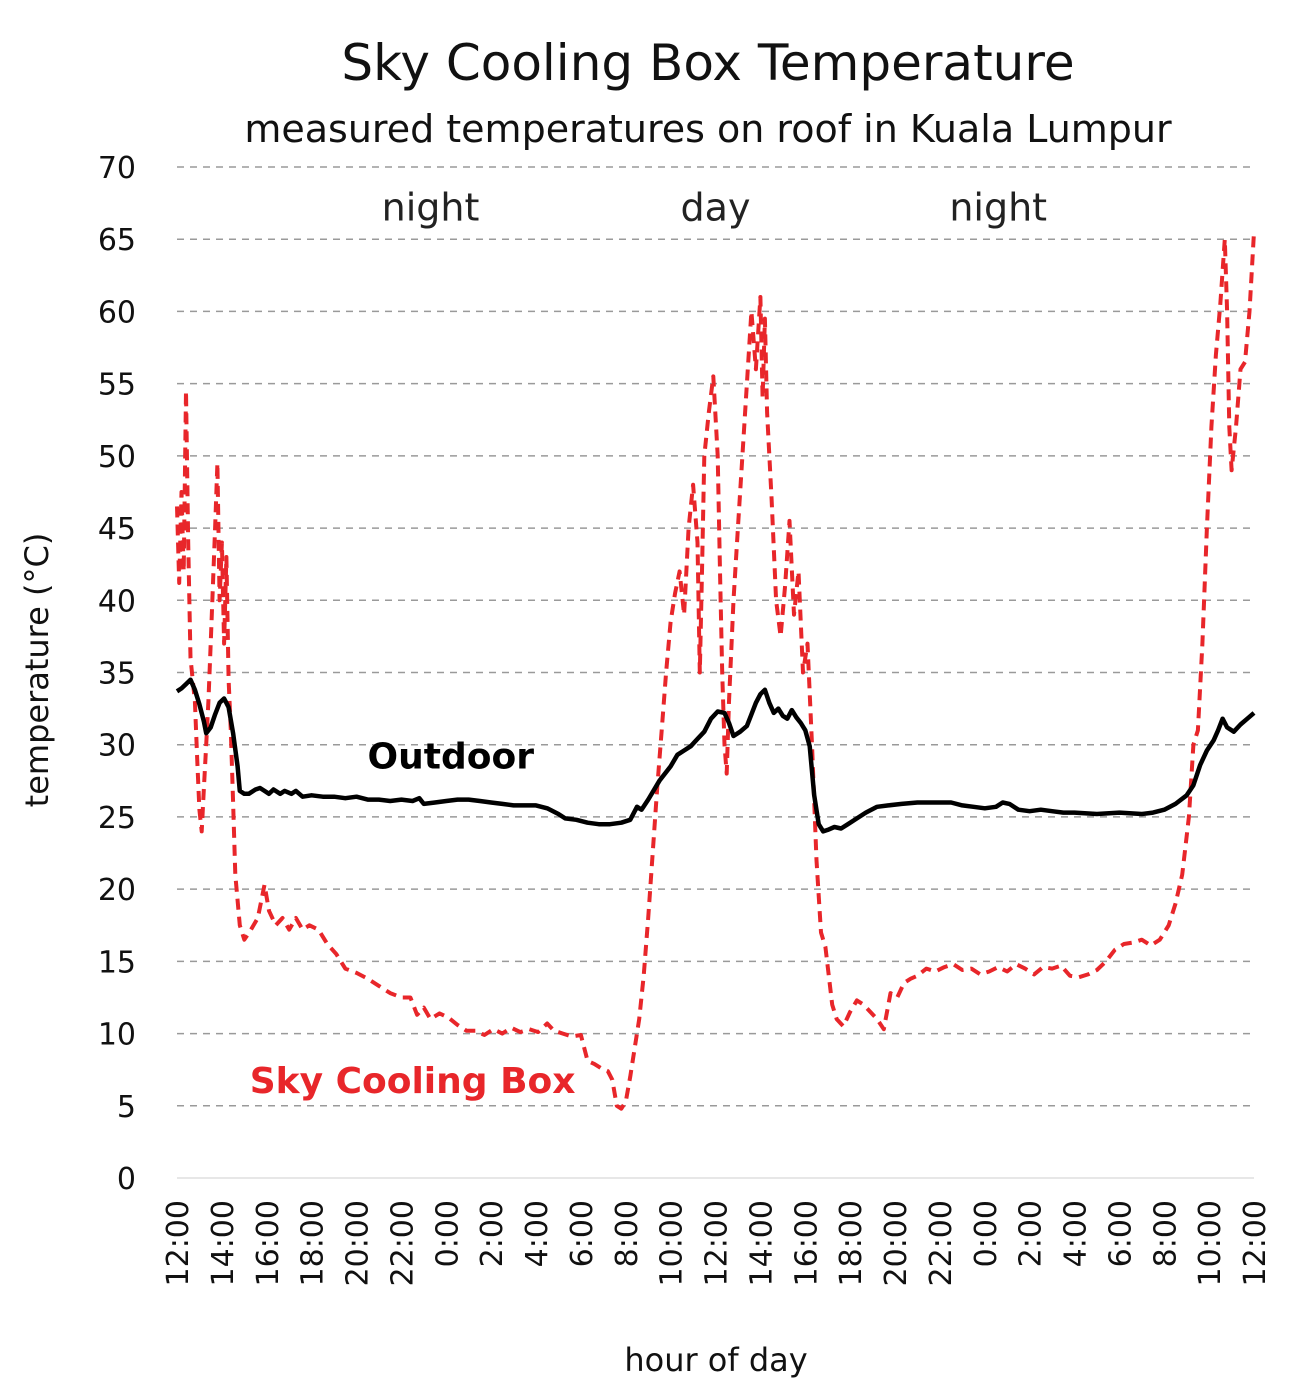  What do you see at coordinates (126, 1107) in the screenshot?
I see `y-tick-label: 5` at bounding box center [126, 1107].